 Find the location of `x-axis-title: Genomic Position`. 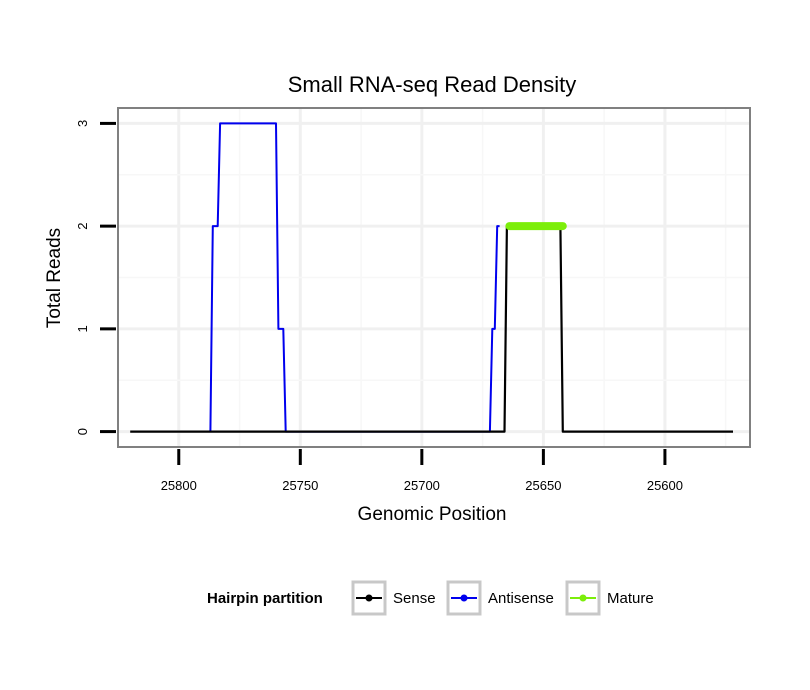

x-axis-title: Genomic Position is located at coordinates (432, 514).